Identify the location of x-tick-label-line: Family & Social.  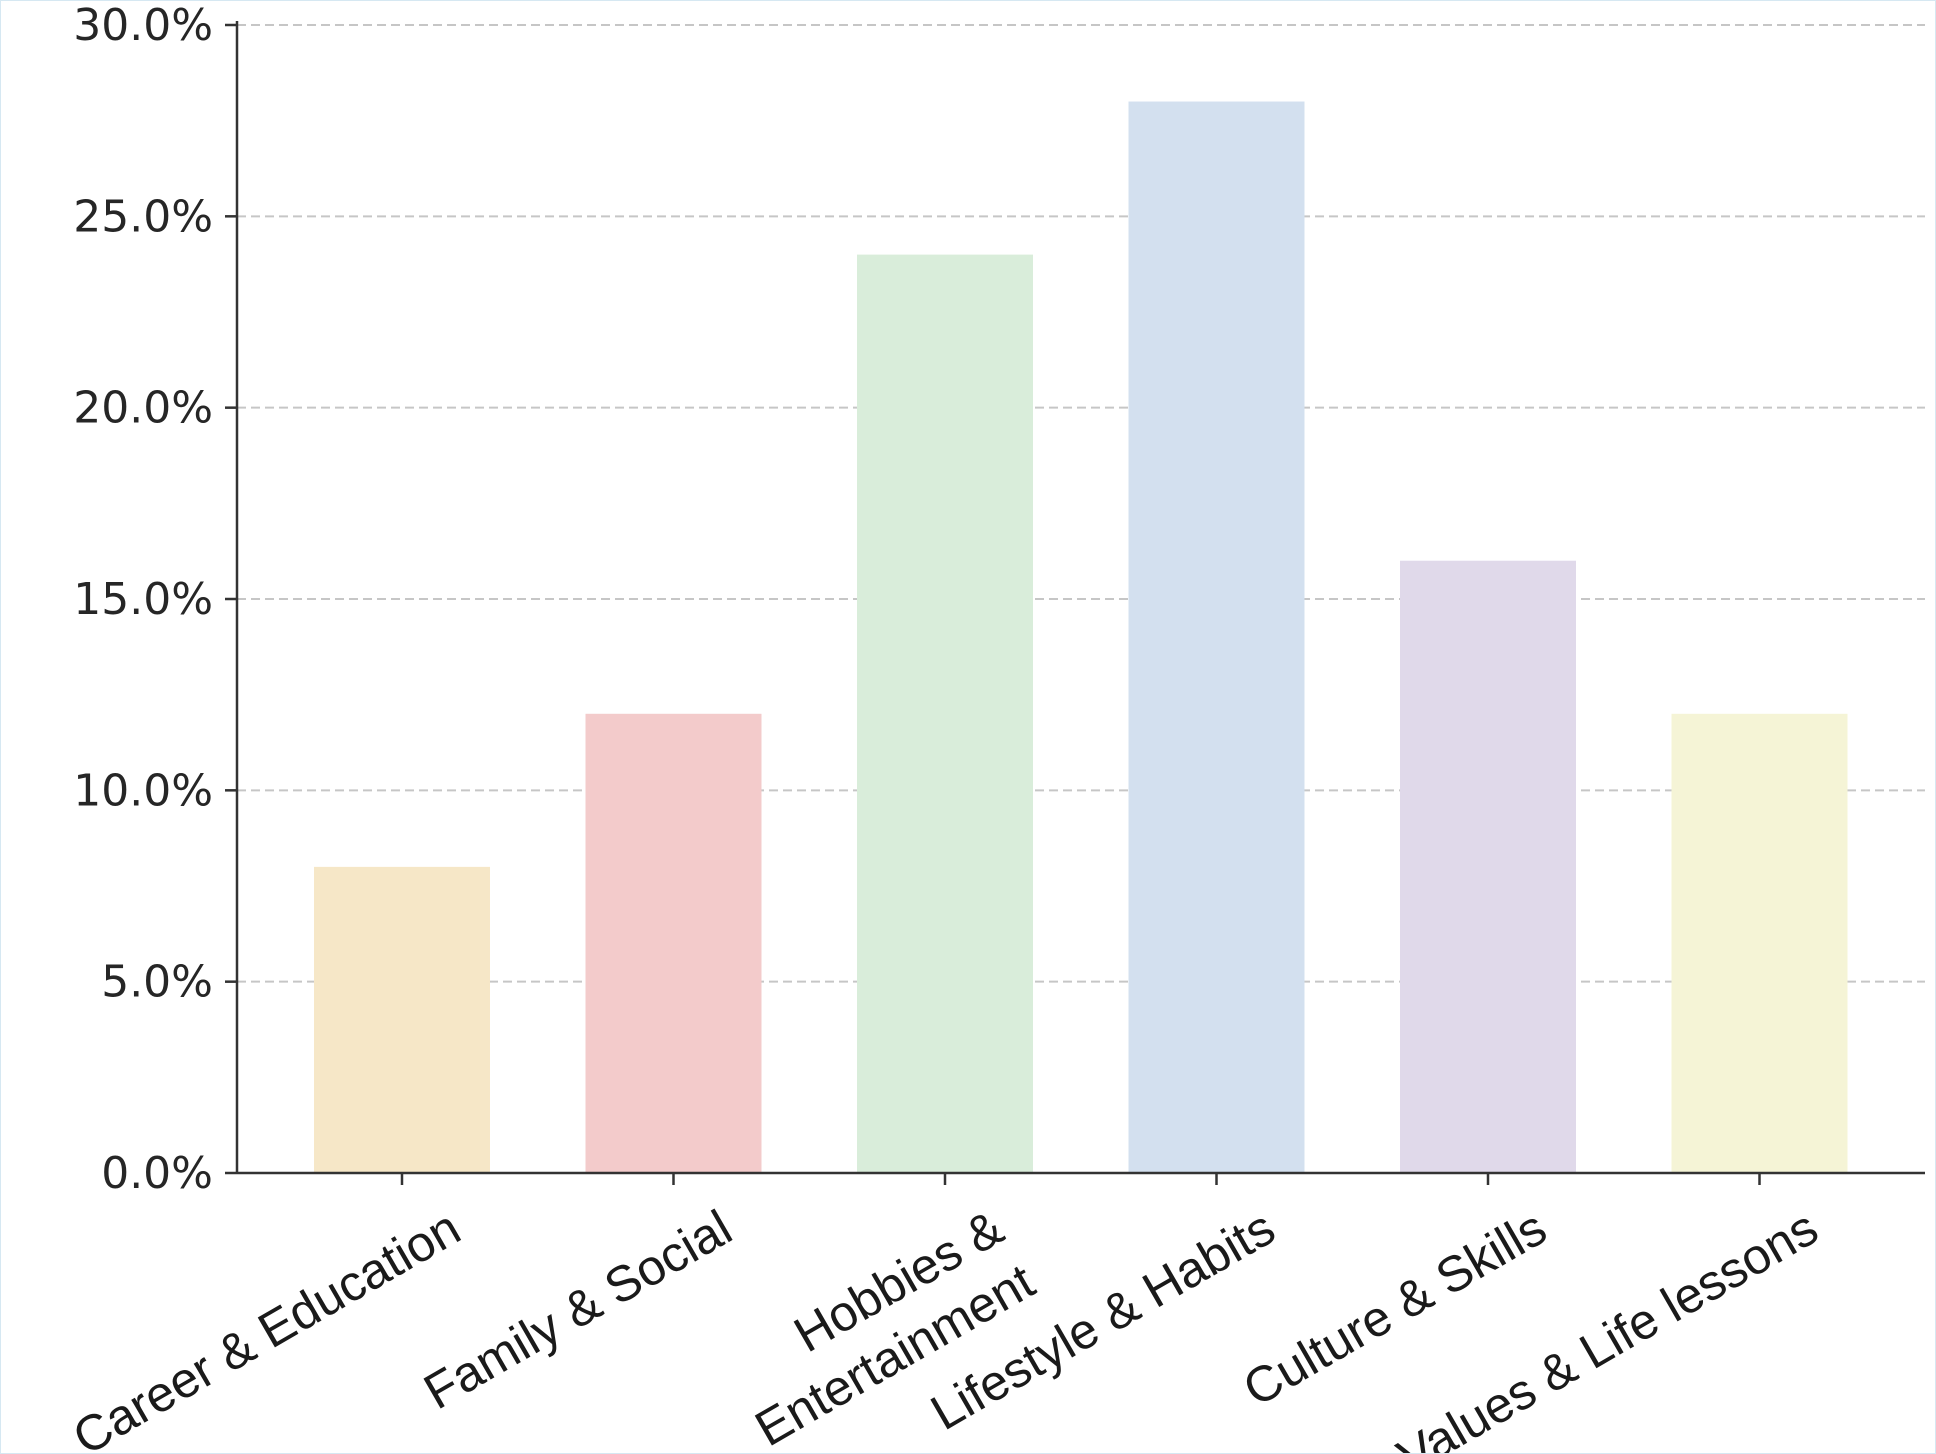
(578, 1309).